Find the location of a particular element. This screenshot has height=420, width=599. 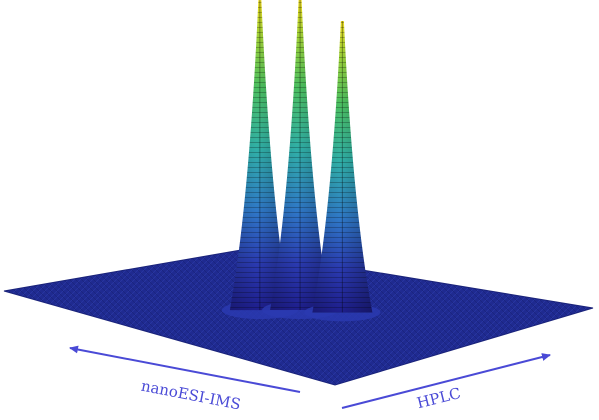

x-axis-label: nanoESI-IMS is located at coordinates (191, 395).